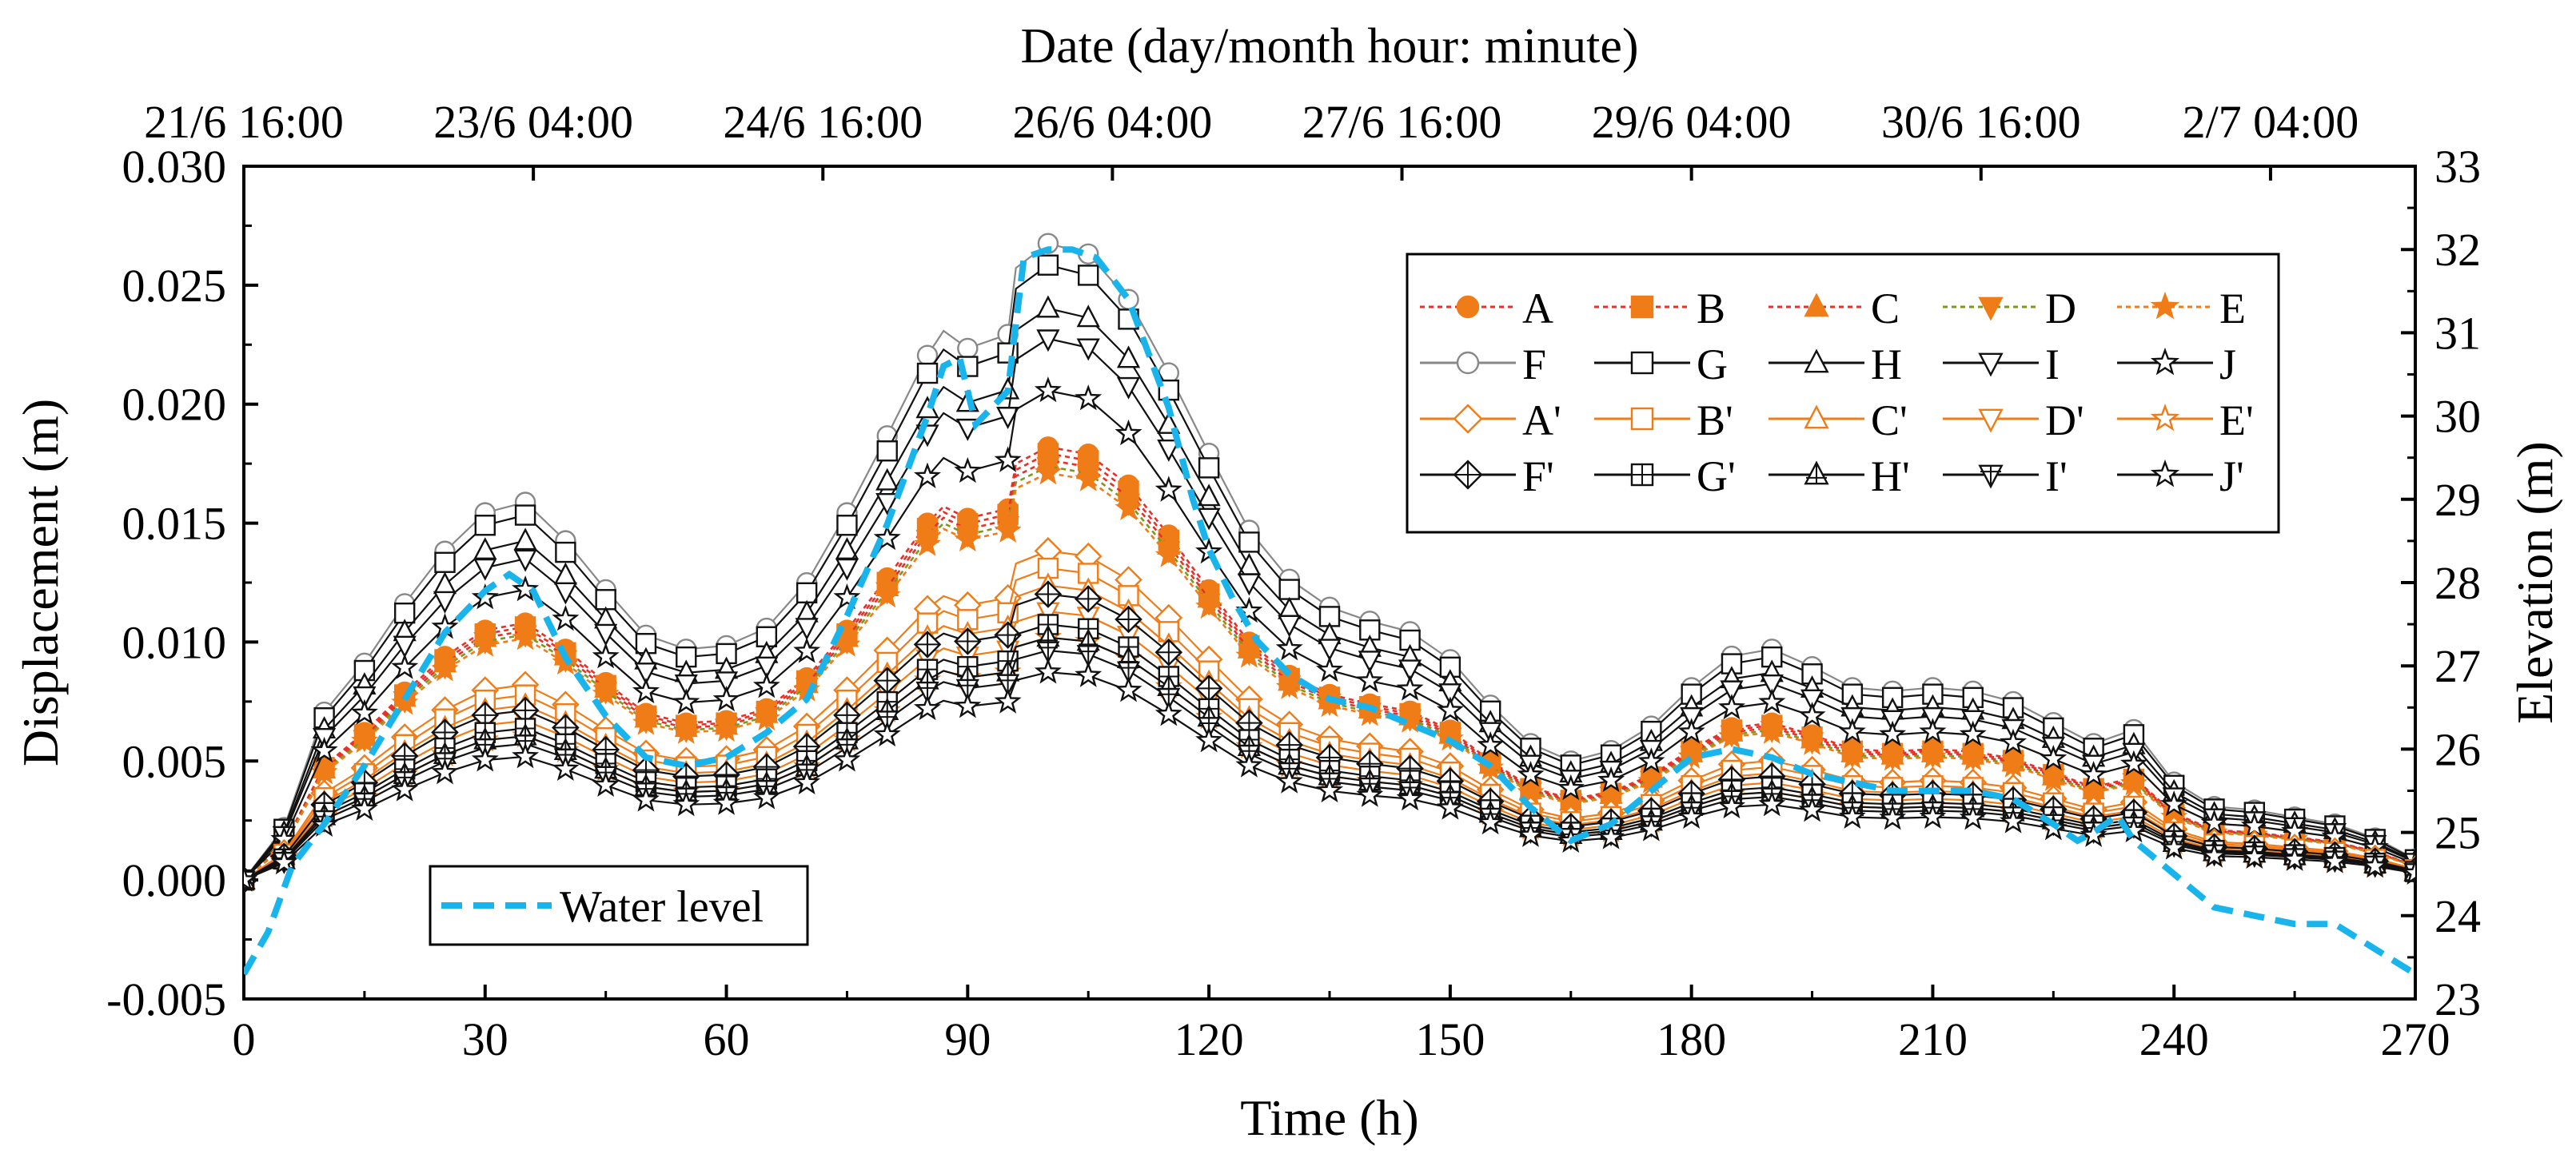  What do you see at coordinates (1542, 420) in the screenshot?
I see `legend-label: A'` at bounding box center [1542, 420].